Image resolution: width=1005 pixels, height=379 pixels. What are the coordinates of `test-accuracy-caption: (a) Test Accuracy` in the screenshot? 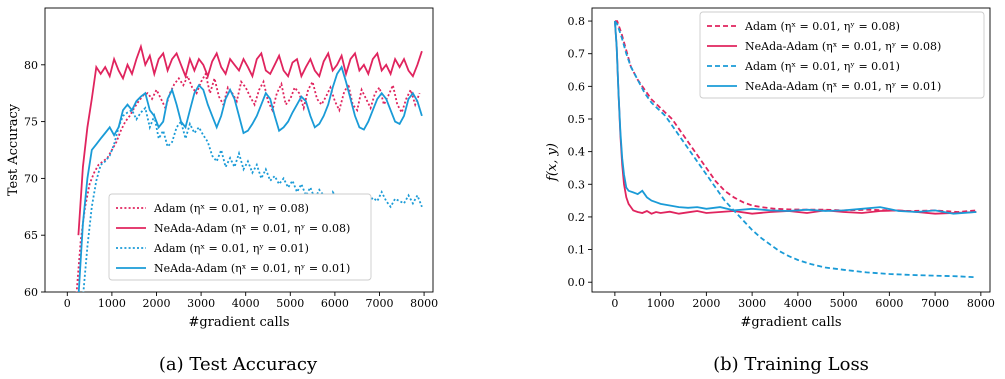 It's located at (238, 364).